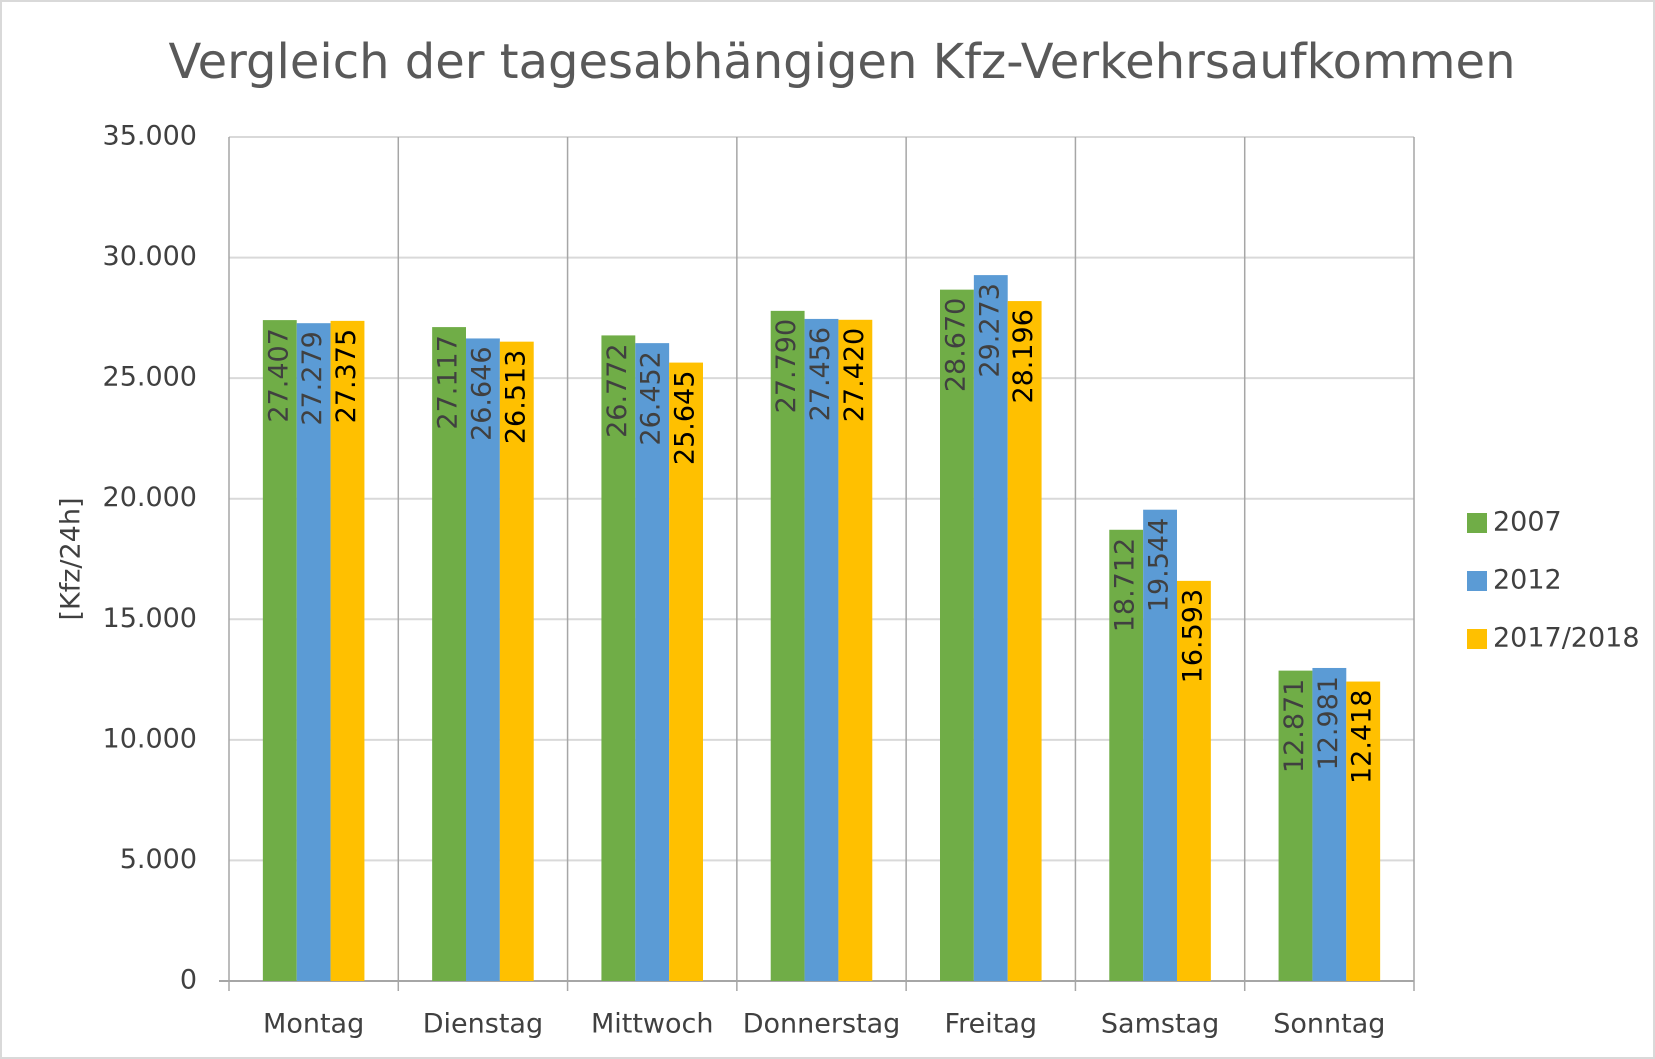 The image size is (1655, 1059). What do you see at coordinates (1328, 723) in the screenshot?
I see `data-label: 12.981` at bounding box center [1328, 723].